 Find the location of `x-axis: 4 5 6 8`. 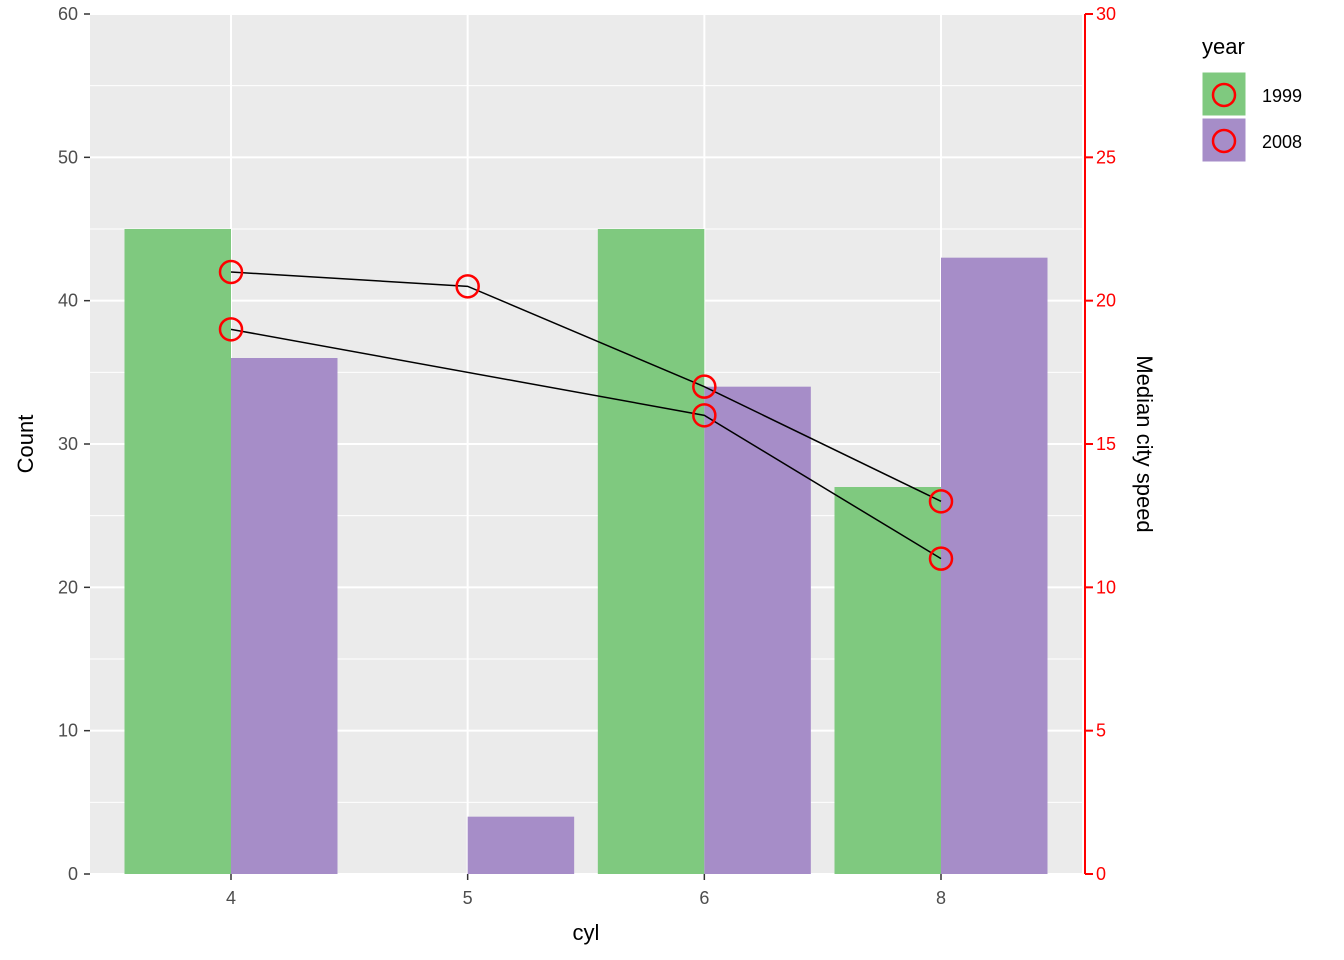

x-axis: 4 5 6 8 is located at coordinates (586, 891).